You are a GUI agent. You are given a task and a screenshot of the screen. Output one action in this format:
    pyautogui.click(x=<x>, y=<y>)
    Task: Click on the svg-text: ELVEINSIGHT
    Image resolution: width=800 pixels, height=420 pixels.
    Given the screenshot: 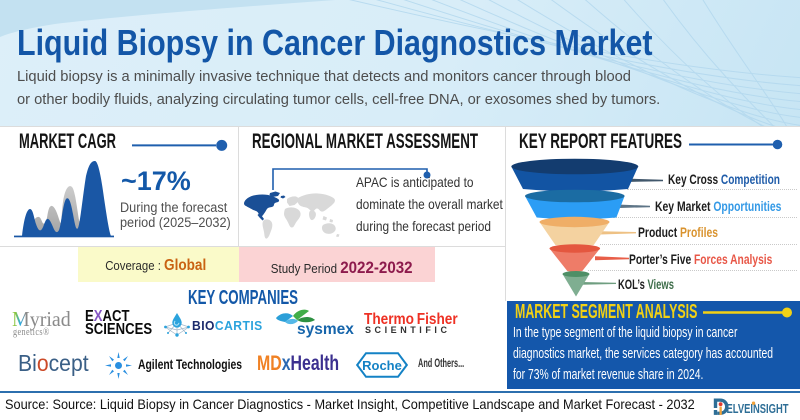 What is the action you would take?
    pyautogui.click(x=758, y=408)
    